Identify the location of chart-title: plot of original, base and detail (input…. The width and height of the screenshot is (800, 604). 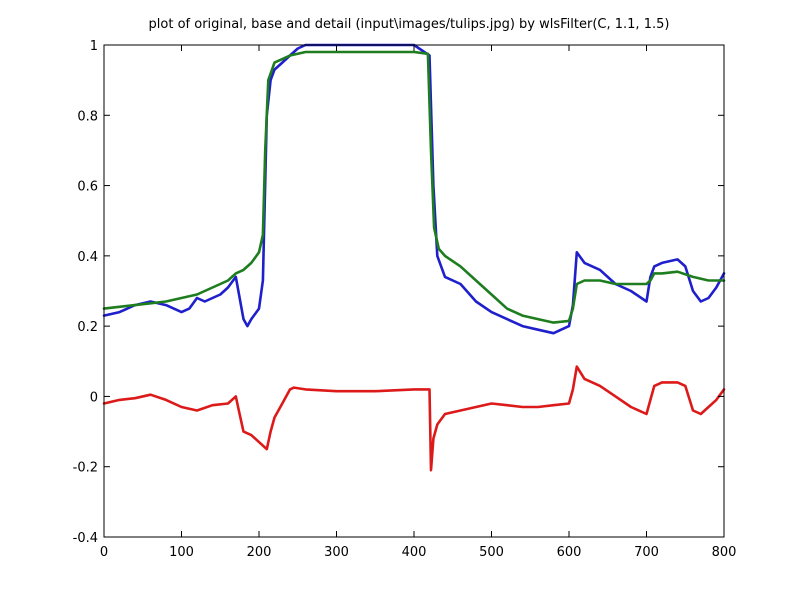
(409, 24).